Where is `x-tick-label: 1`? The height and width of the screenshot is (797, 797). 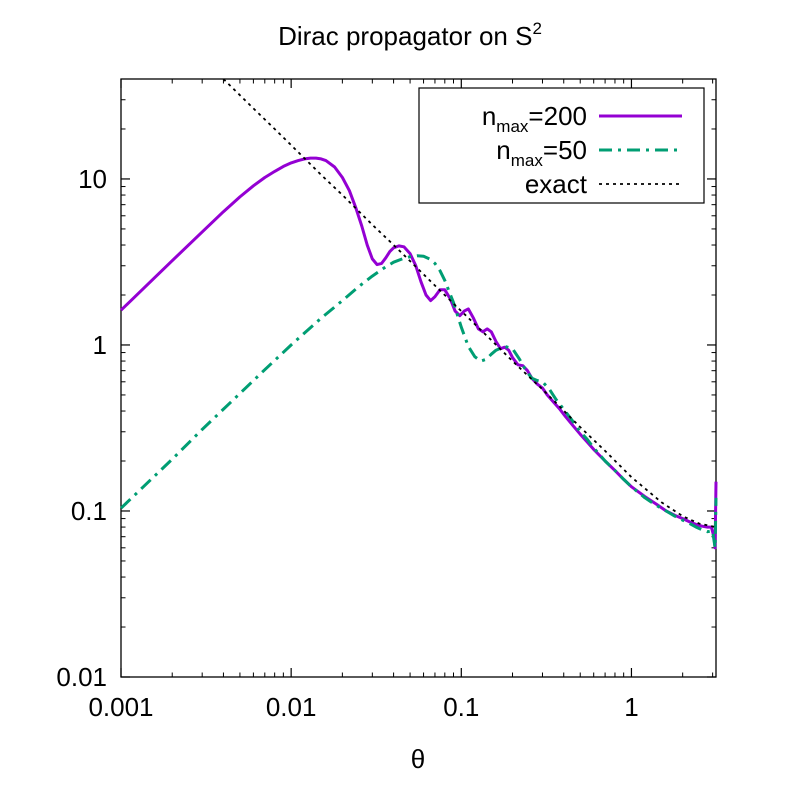 x-tick-label: 1 is located at coordinates (631, 707).